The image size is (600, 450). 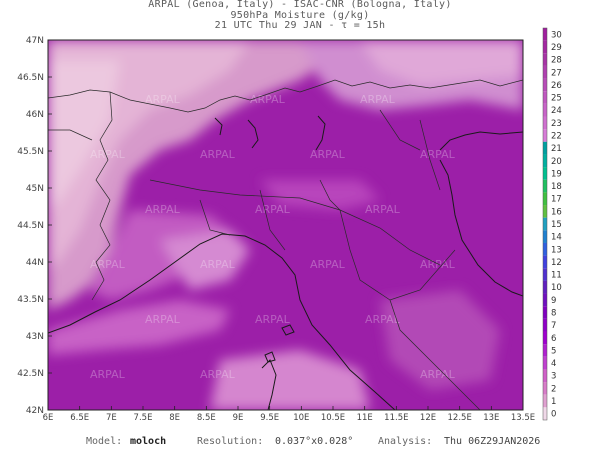 What do you see at coordinates (35, 411) in the screenshot?
I see `latitude-tick-label: 42N` at bounding box center [35, 411].